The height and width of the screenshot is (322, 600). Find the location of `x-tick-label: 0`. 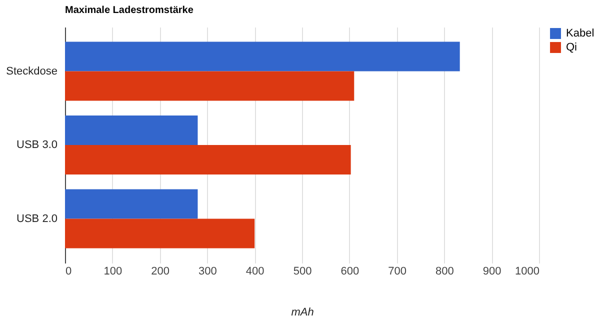

x-tick-label: 0 is located at coordinates (69, 272).